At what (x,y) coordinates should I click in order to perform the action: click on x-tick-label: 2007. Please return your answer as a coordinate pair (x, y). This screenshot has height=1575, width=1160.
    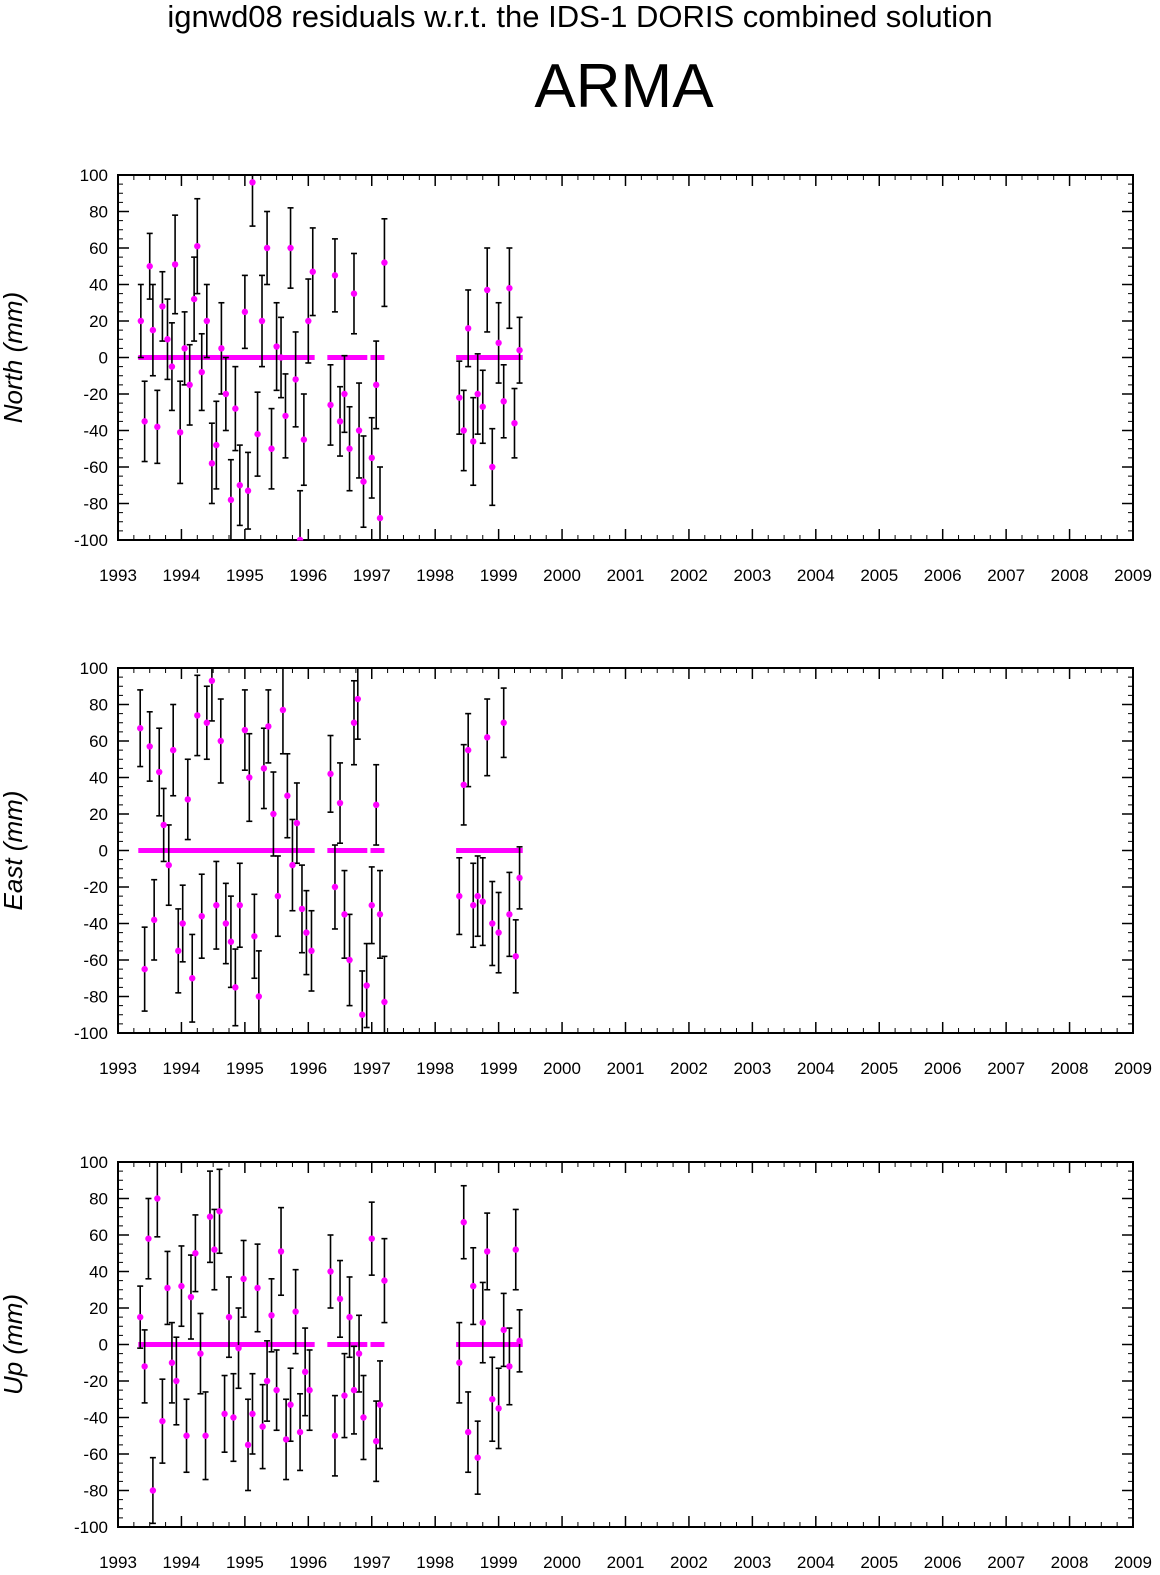
    Looking at the image, I should click on (1006, 1562).